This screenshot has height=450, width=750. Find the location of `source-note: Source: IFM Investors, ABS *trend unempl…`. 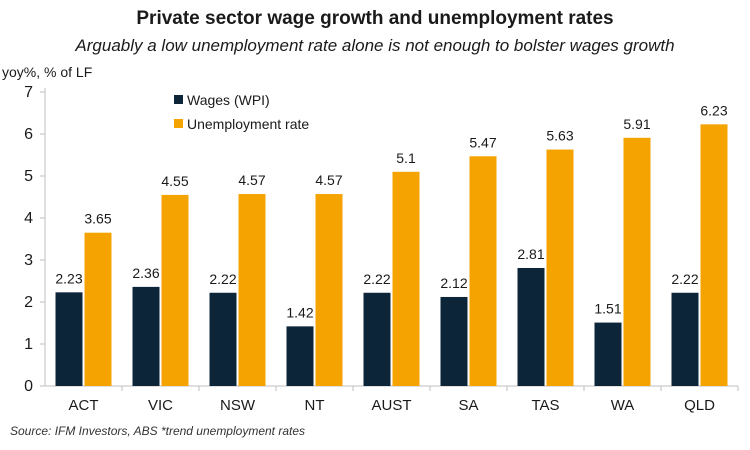

source-note: Source: IFM Investors, ABS *trend unempl… is located at coordinates (158, 431).